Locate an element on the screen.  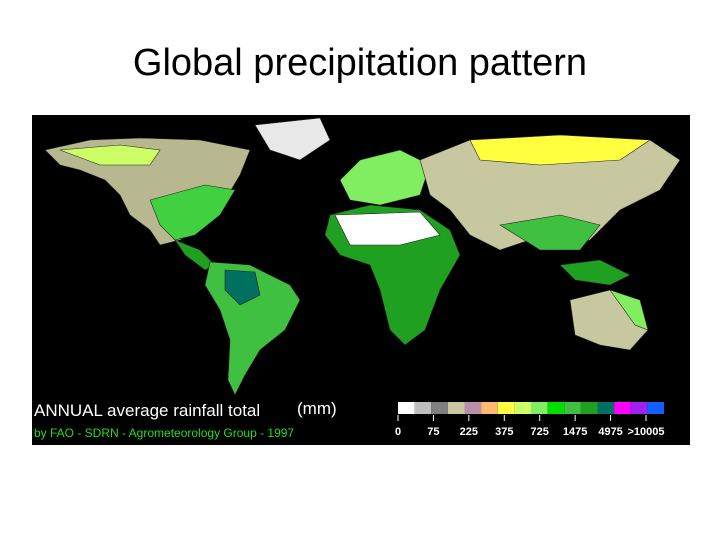
map-unit: (mm) is located at coordinates (317, 408).